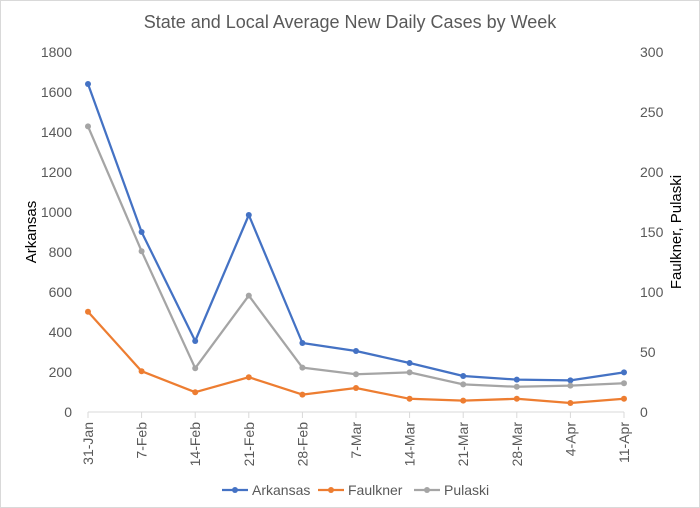 Image resolution: width=700 pixels, height=508 pixels. I want to click on left-axis-tick-label: 0, so click(68, 412).